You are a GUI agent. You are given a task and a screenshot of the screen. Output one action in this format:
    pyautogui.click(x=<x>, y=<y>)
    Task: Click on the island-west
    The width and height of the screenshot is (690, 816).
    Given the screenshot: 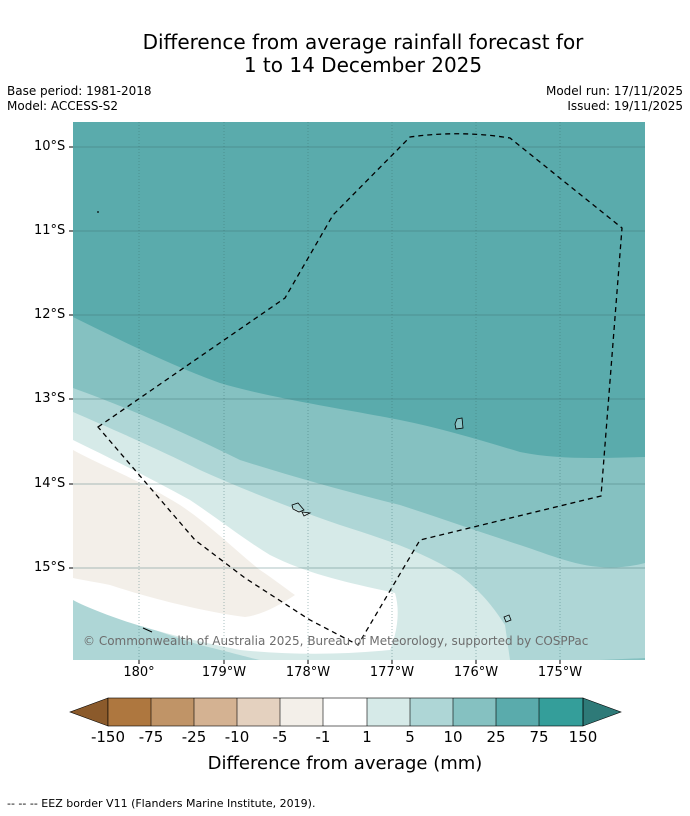 What is the action you would take?
    pyautogui.click(x=147, y=630)
    